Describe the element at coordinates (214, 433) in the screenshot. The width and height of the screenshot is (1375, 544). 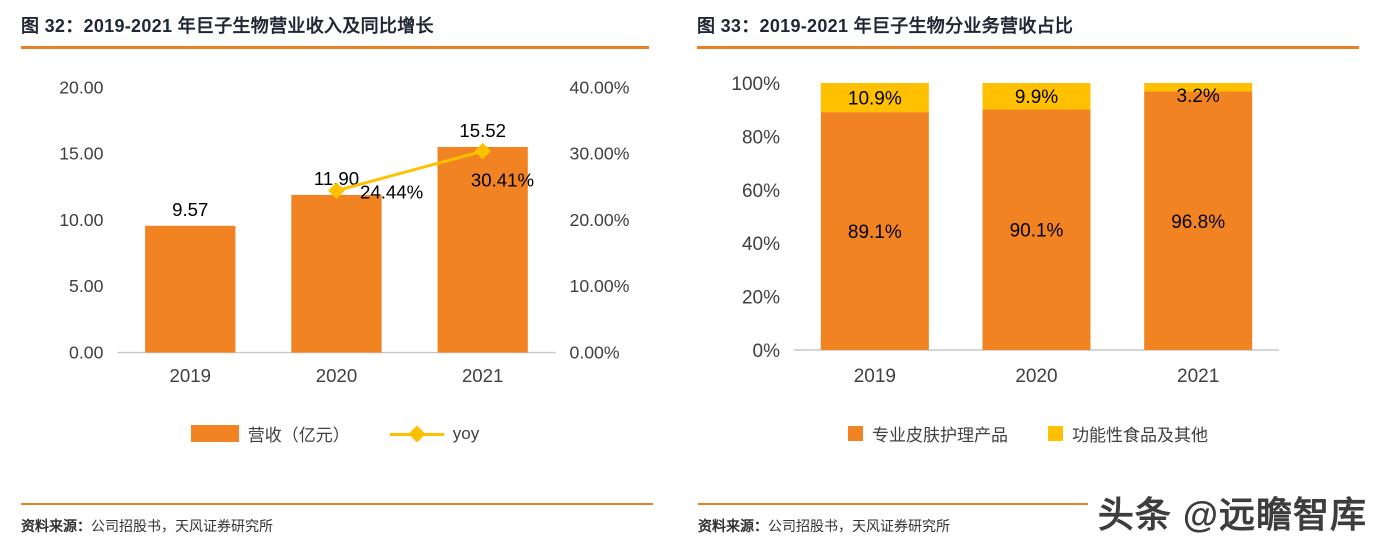
I see `revenue-bar-swatch` at that location.